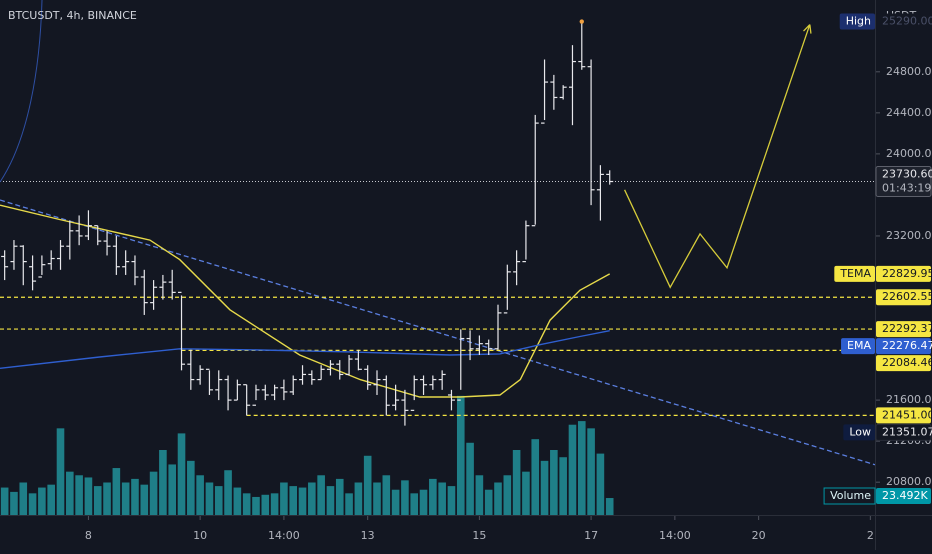 This screenshot has height=554, width=932. I want to click on price-badge-value: 21351.07, so click(907, 431).